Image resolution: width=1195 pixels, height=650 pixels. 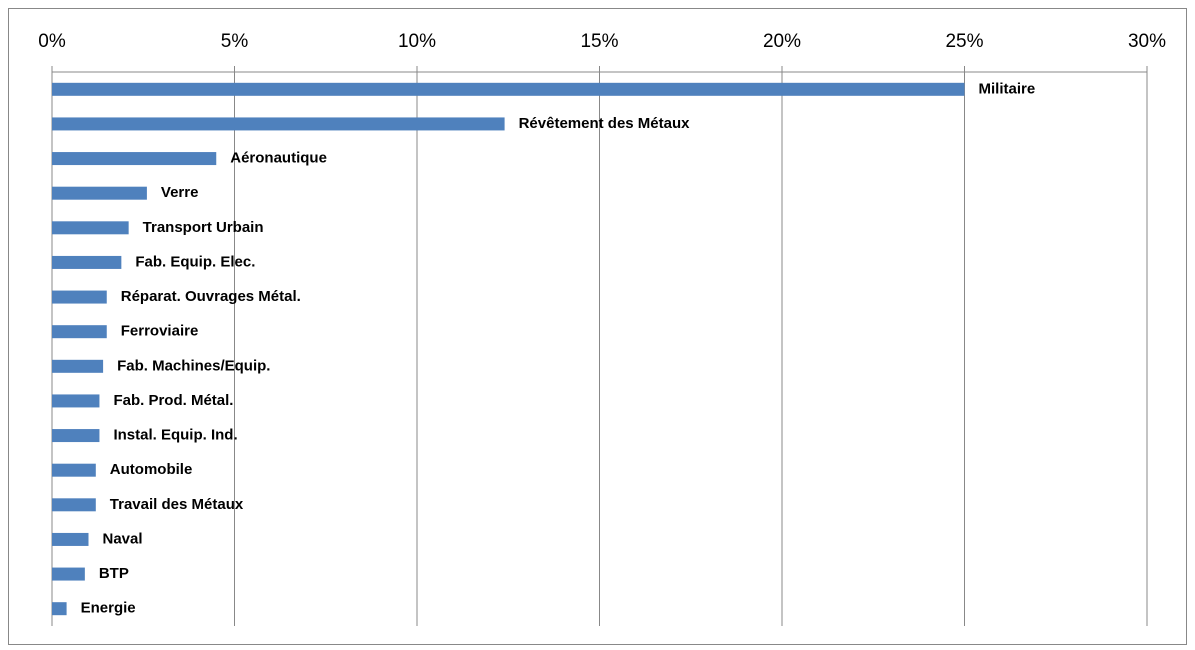 I want to click on x-tick-label: 0%, so click(x=52, y=41).